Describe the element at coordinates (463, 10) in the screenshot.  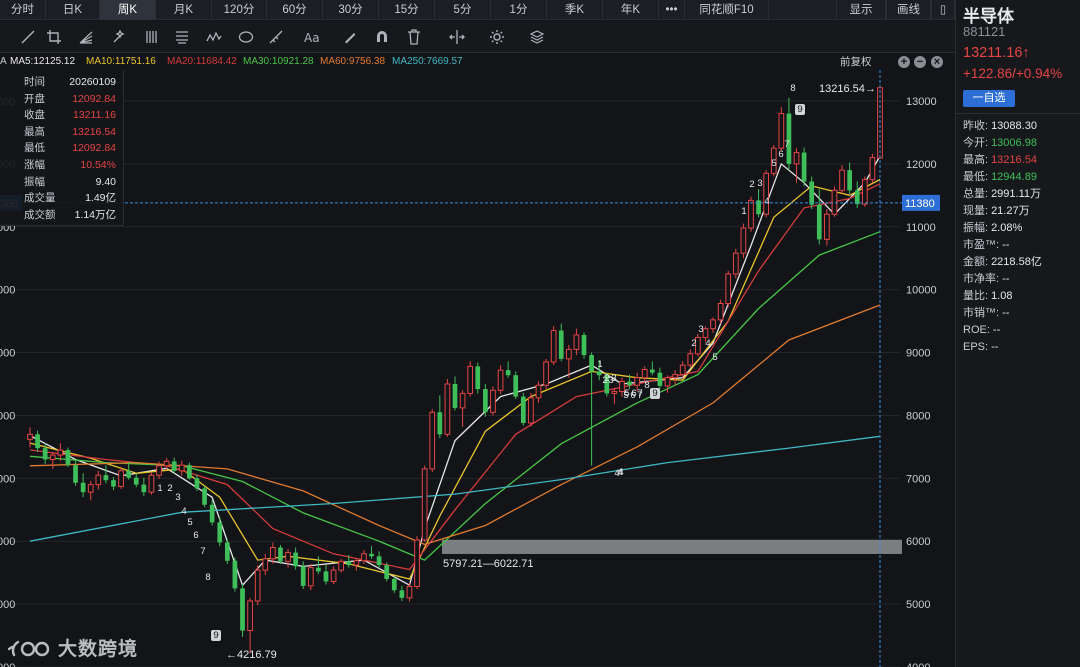
I see `tab-8: 5分` at that location.